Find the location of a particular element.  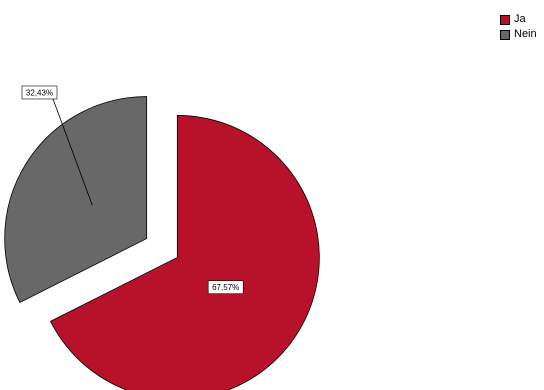

leader-line-nein is located at coordinates (72, 152).